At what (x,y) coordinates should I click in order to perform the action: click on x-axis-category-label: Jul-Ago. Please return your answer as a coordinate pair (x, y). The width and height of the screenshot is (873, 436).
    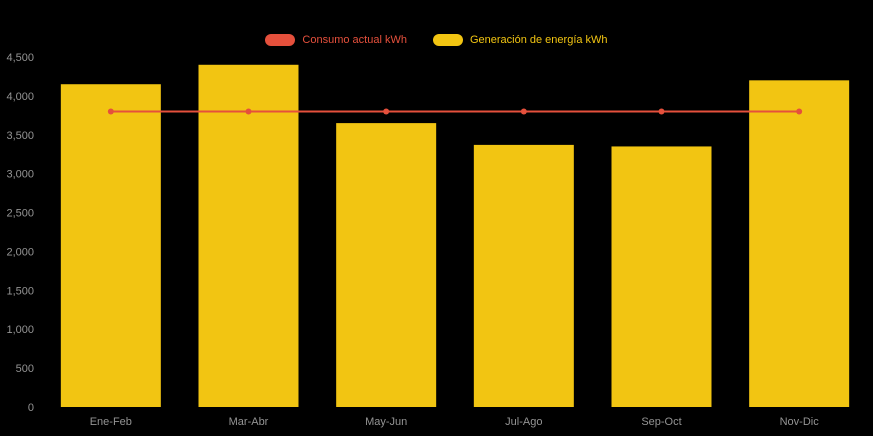
    Looking at the image, I should click on (523, 422).